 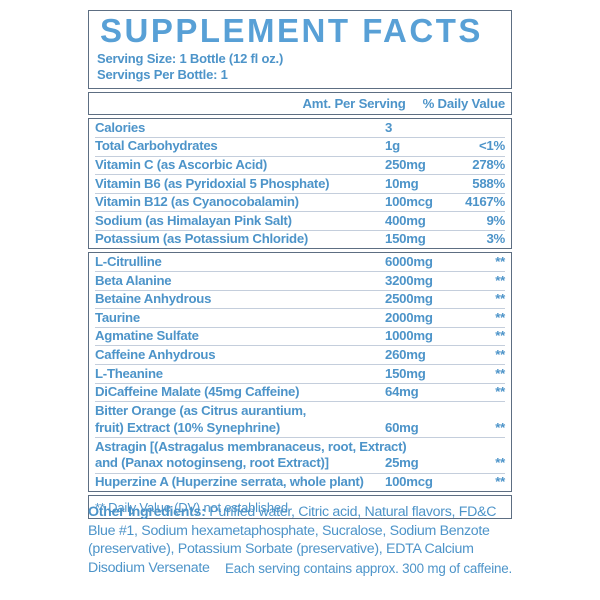 I want to click on row-amount: 6000mg, so click(x=409, y=261).